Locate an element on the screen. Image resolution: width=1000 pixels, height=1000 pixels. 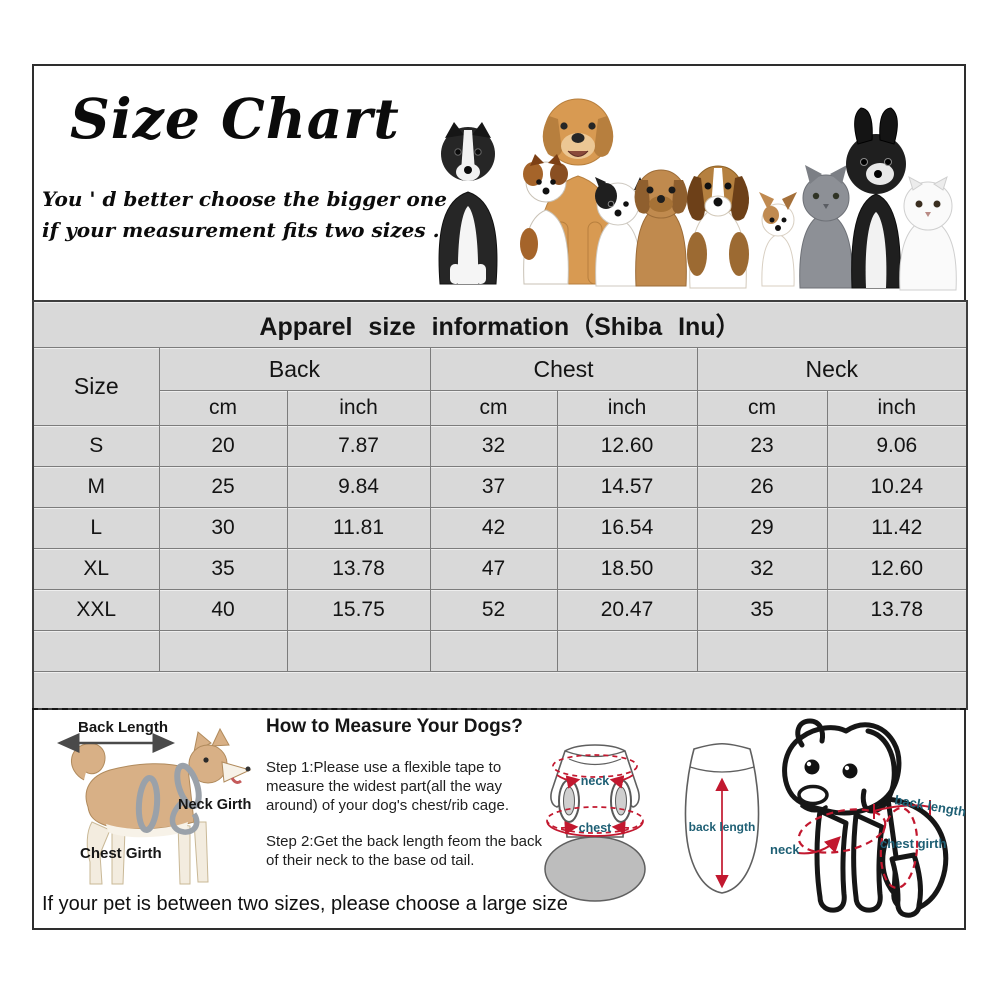
chest-measure-line is located at coordinates (899, 848).